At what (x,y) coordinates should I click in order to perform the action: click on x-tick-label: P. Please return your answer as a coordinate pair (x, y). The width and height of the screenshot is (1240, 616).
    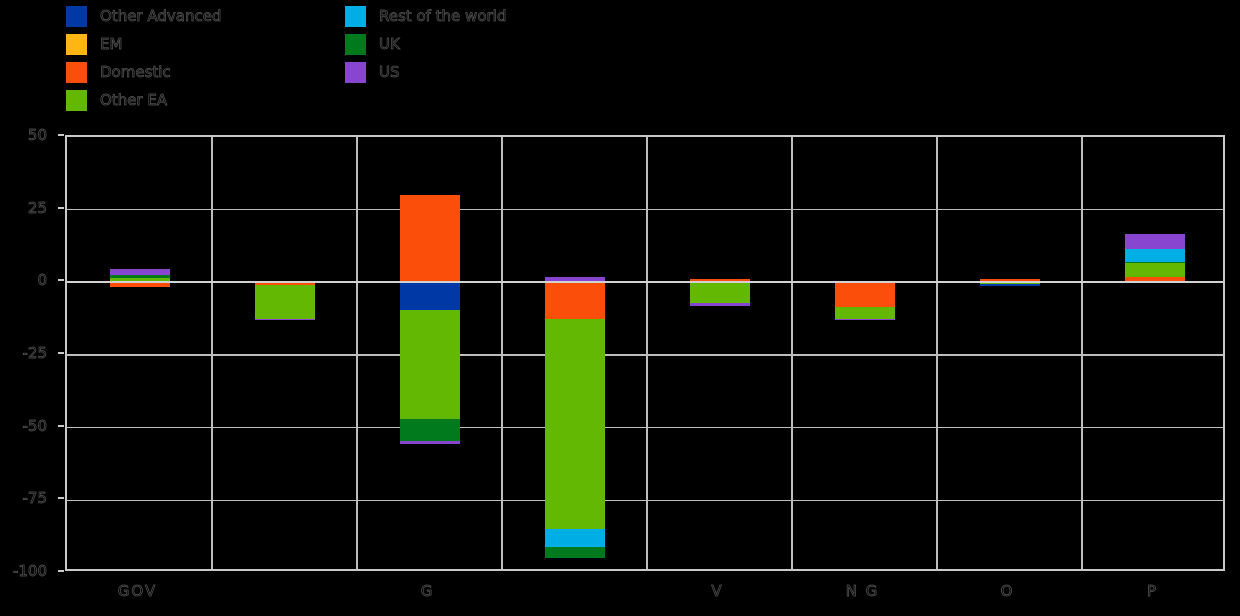
    Looking at the image, I should click on (1152, 591).